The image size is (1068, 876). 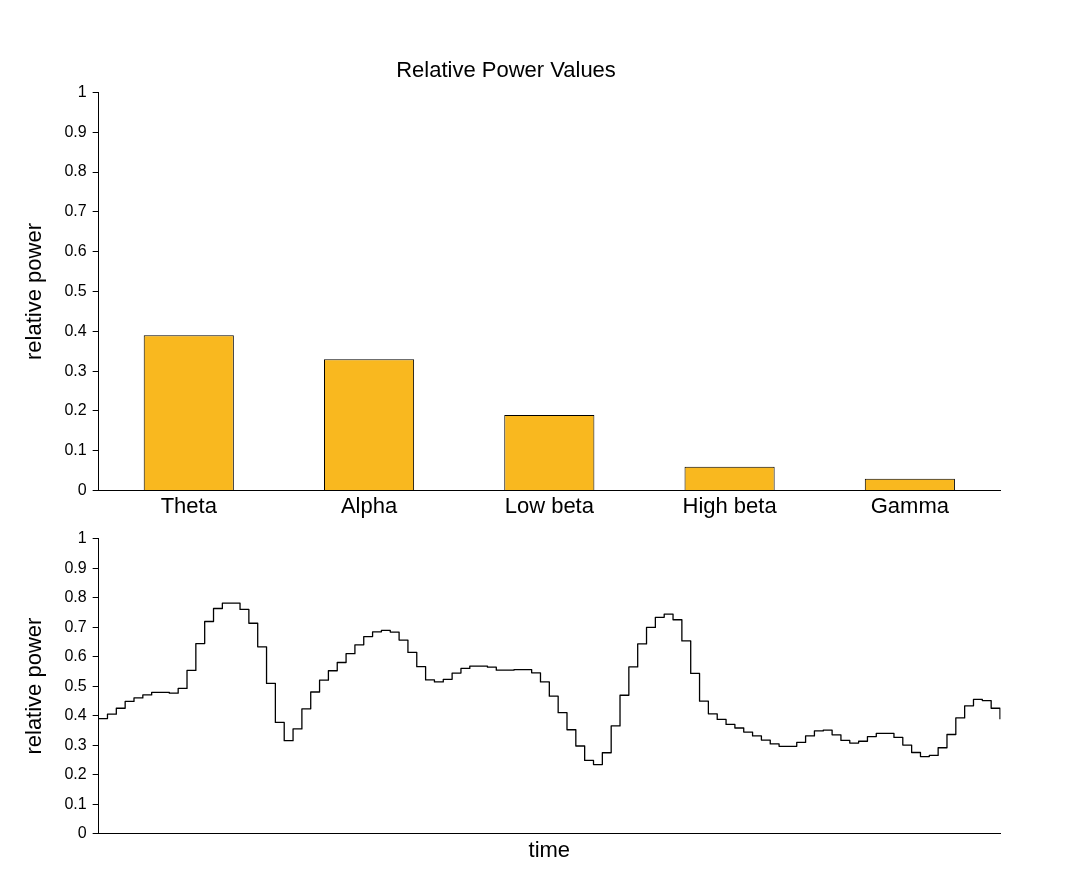 I want to click on x-tick-label: Theta, so click(x=189, y=505).